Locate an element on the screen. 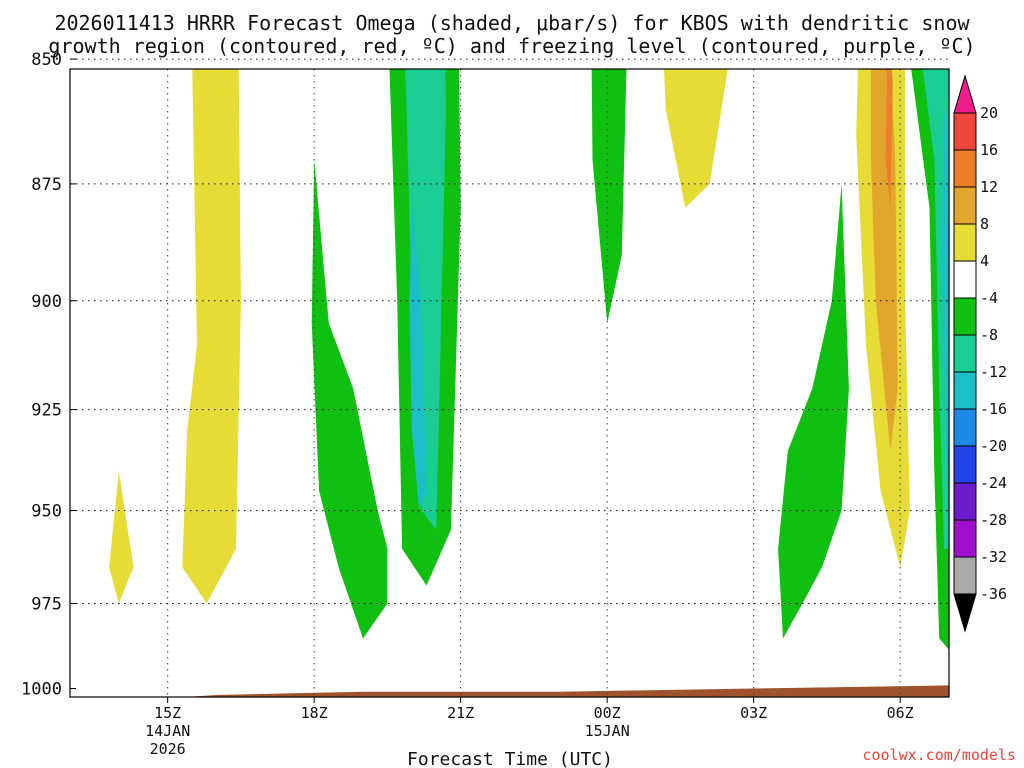 Image resolution: width=1024 pixels, height=768 pixels. colorbar-label-1: 16 is located at coordinates (989, 150).